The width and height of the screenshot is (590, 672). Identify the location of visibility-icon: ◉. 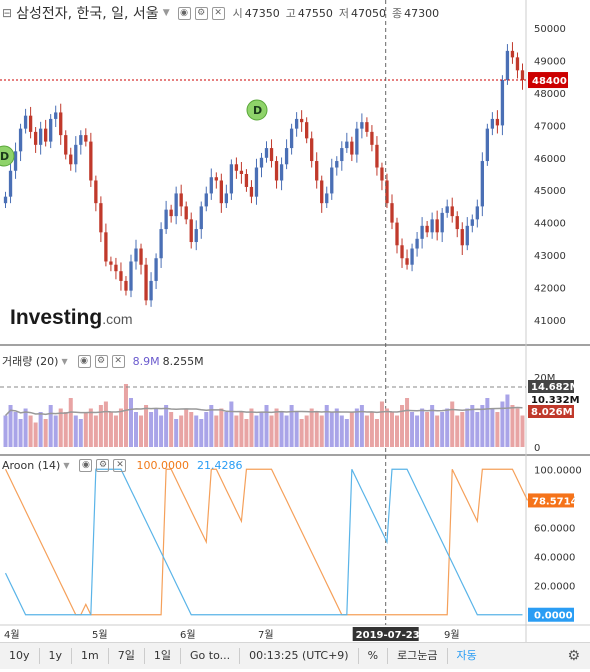
(184, 13).